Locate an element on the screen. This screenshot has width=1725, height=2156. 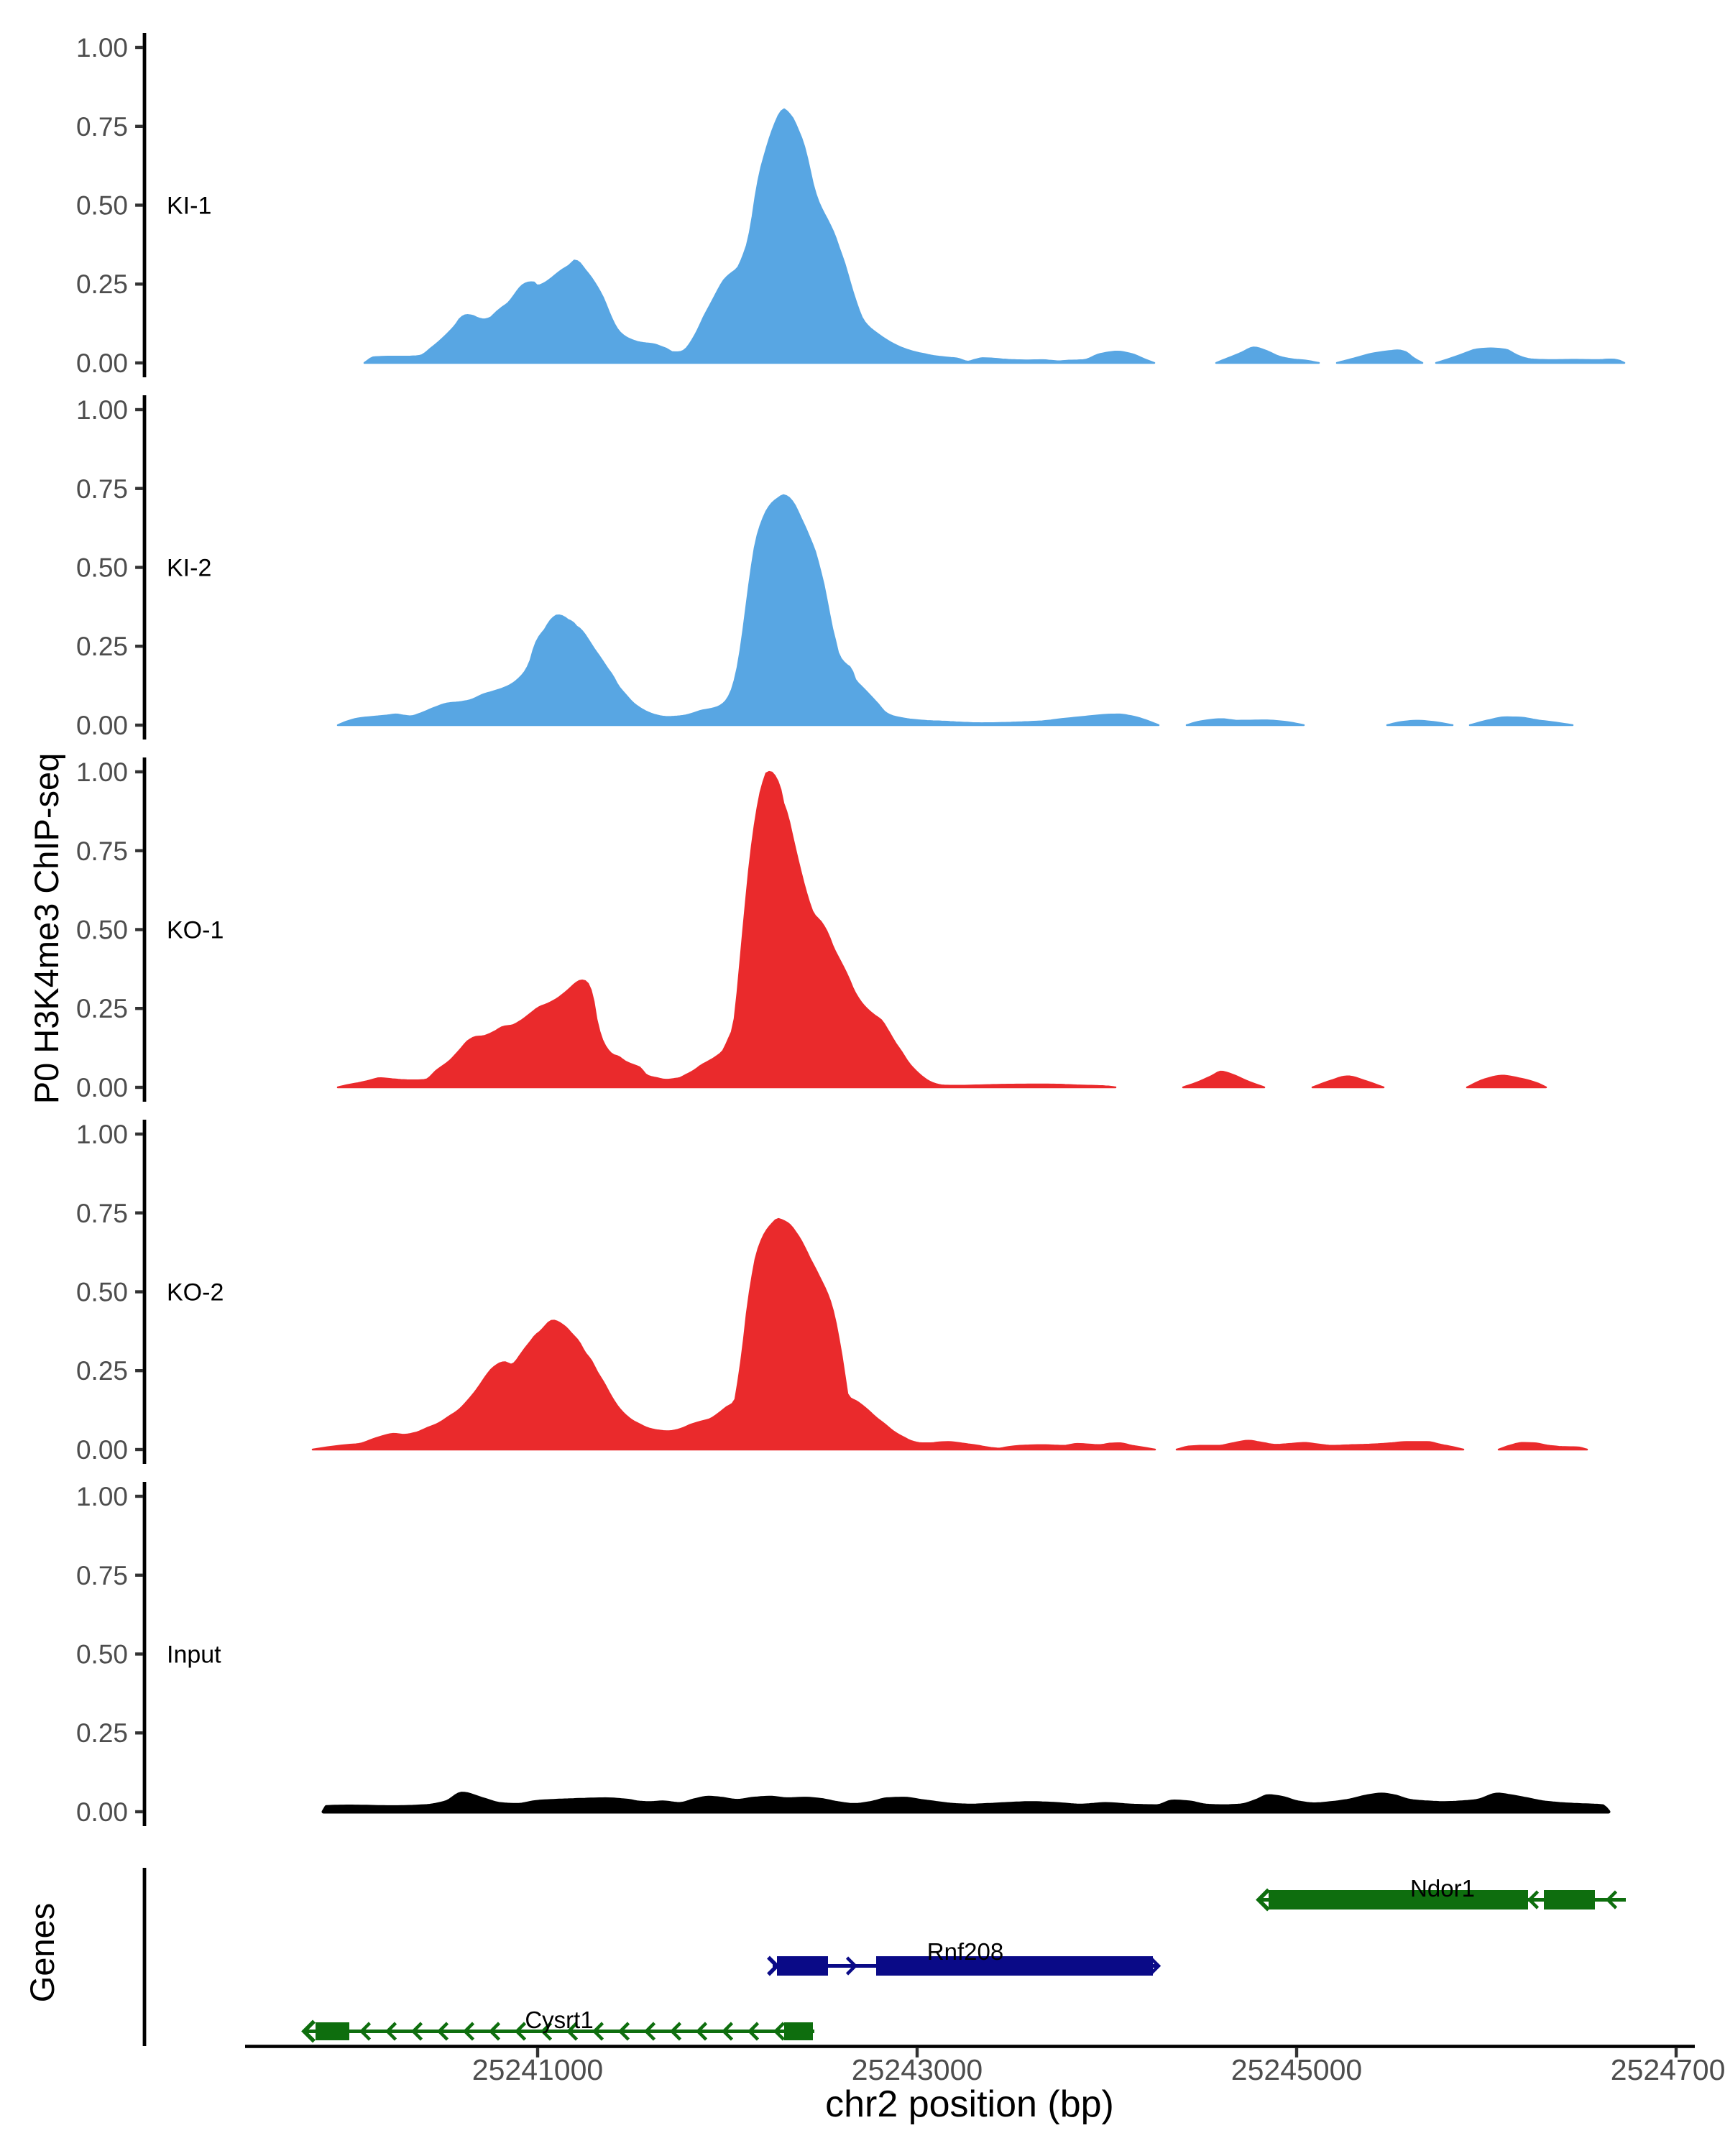
svg-text: 25241000 is located at coordinates (537, 2069).